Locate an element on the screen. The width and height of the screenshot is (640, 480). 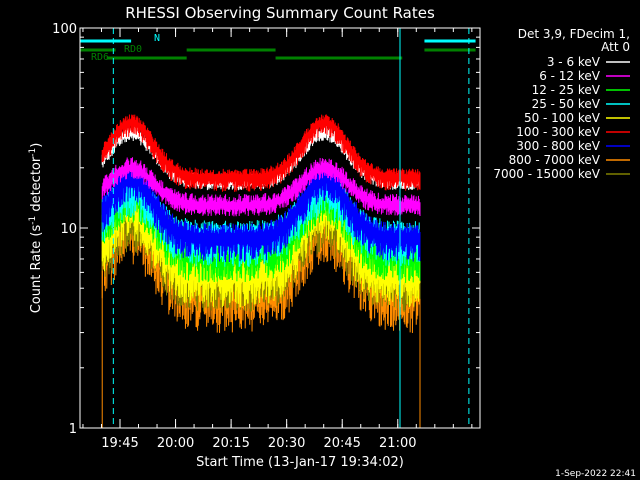
y-axis-label-end: ) is located at coordinates (36, 145).